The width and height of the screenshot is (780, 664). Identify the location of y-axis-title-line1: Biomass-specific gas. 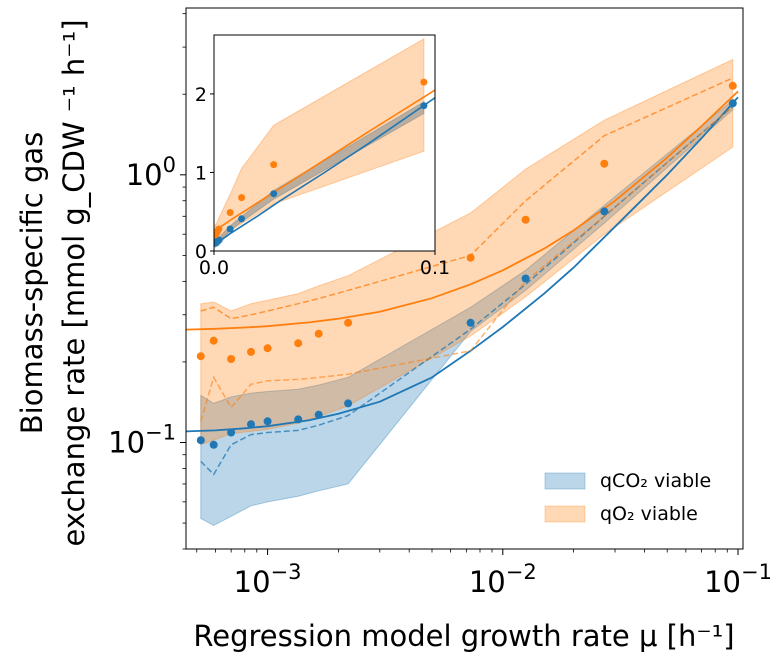
(32, 283).